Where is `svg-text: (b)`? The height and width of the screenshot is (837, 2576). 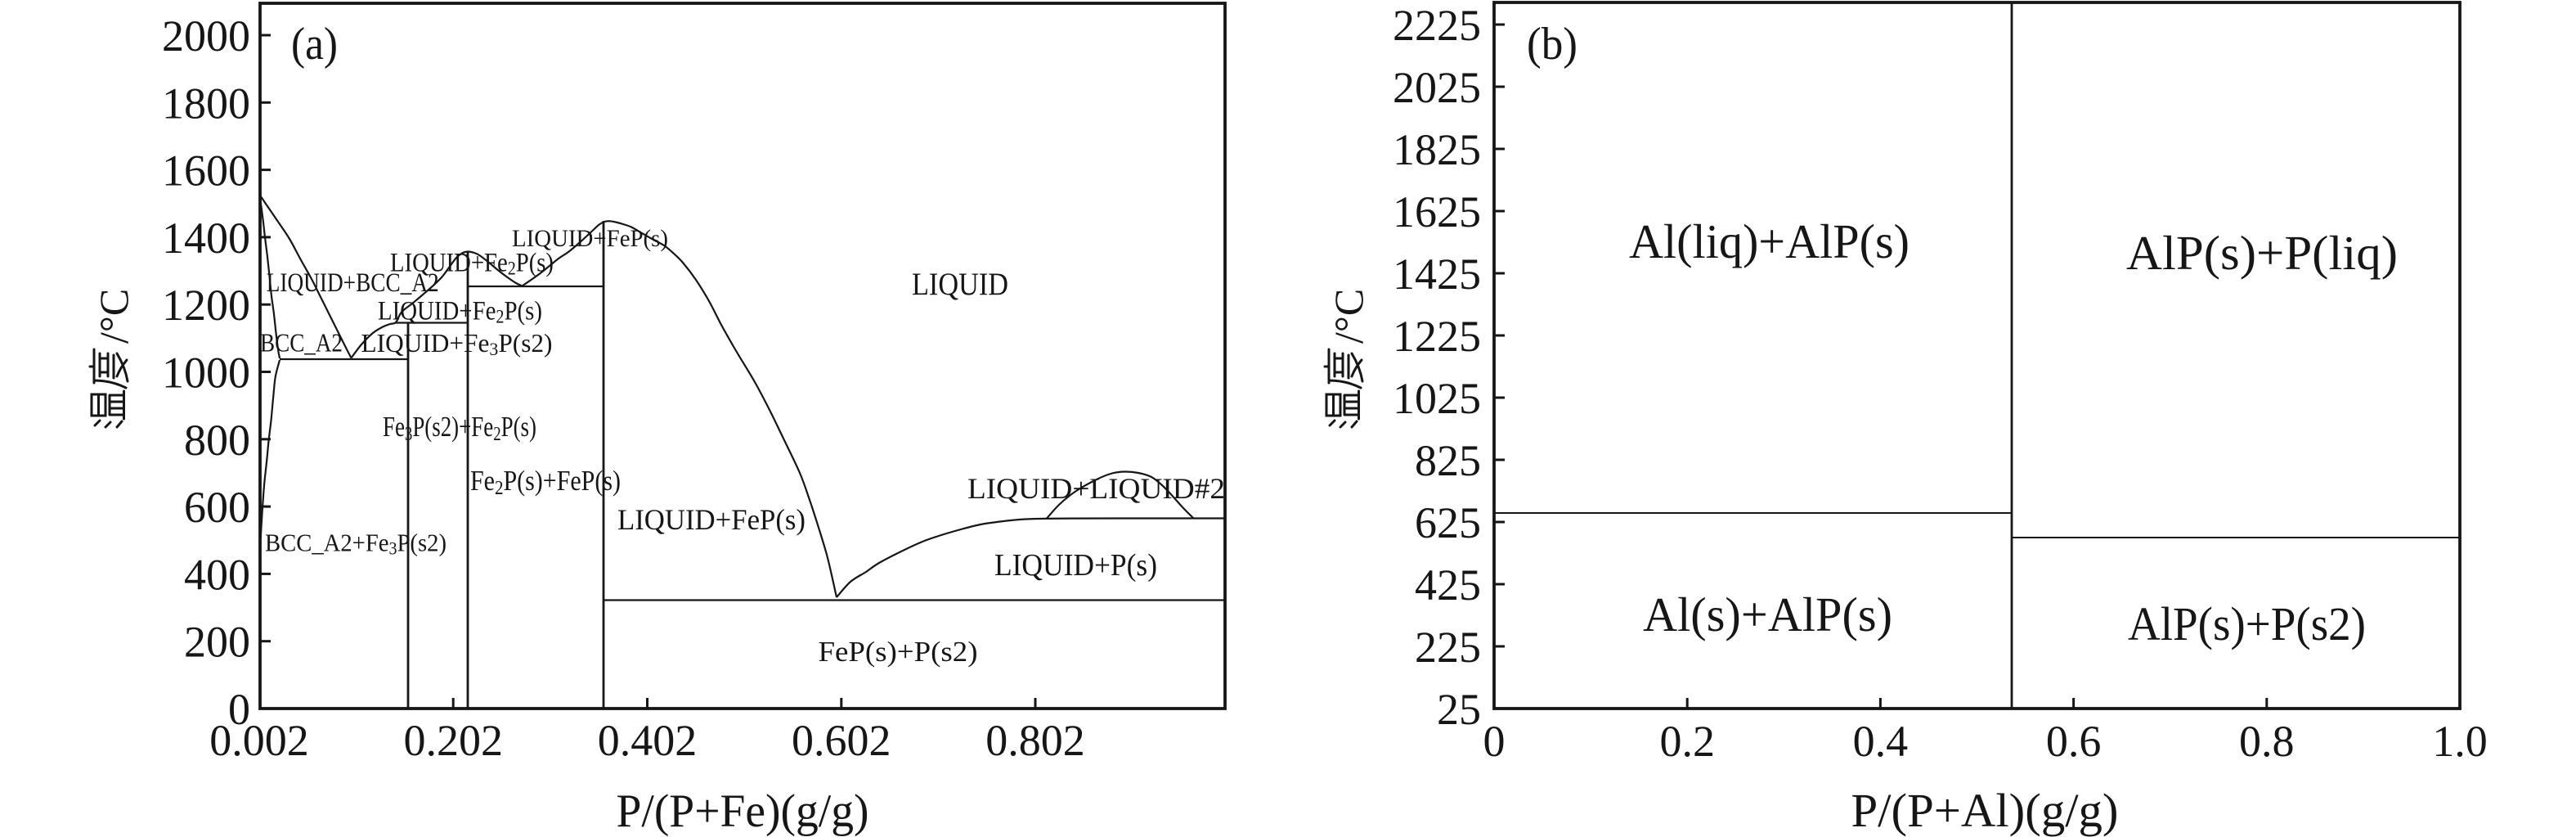 svg-text: (b) is located at coordinates (1552, 45).